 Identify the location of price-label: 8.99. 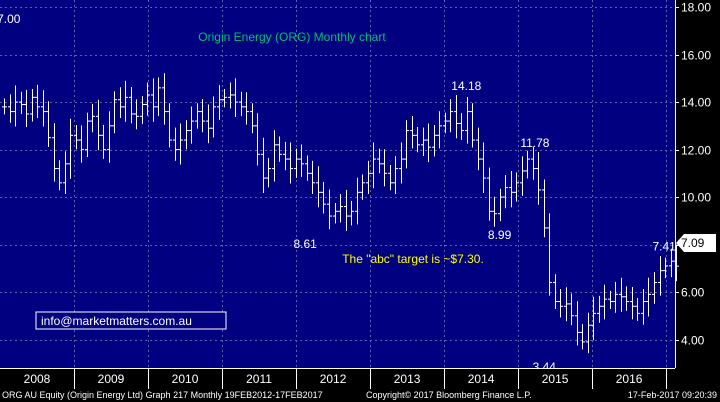
(500, 235).